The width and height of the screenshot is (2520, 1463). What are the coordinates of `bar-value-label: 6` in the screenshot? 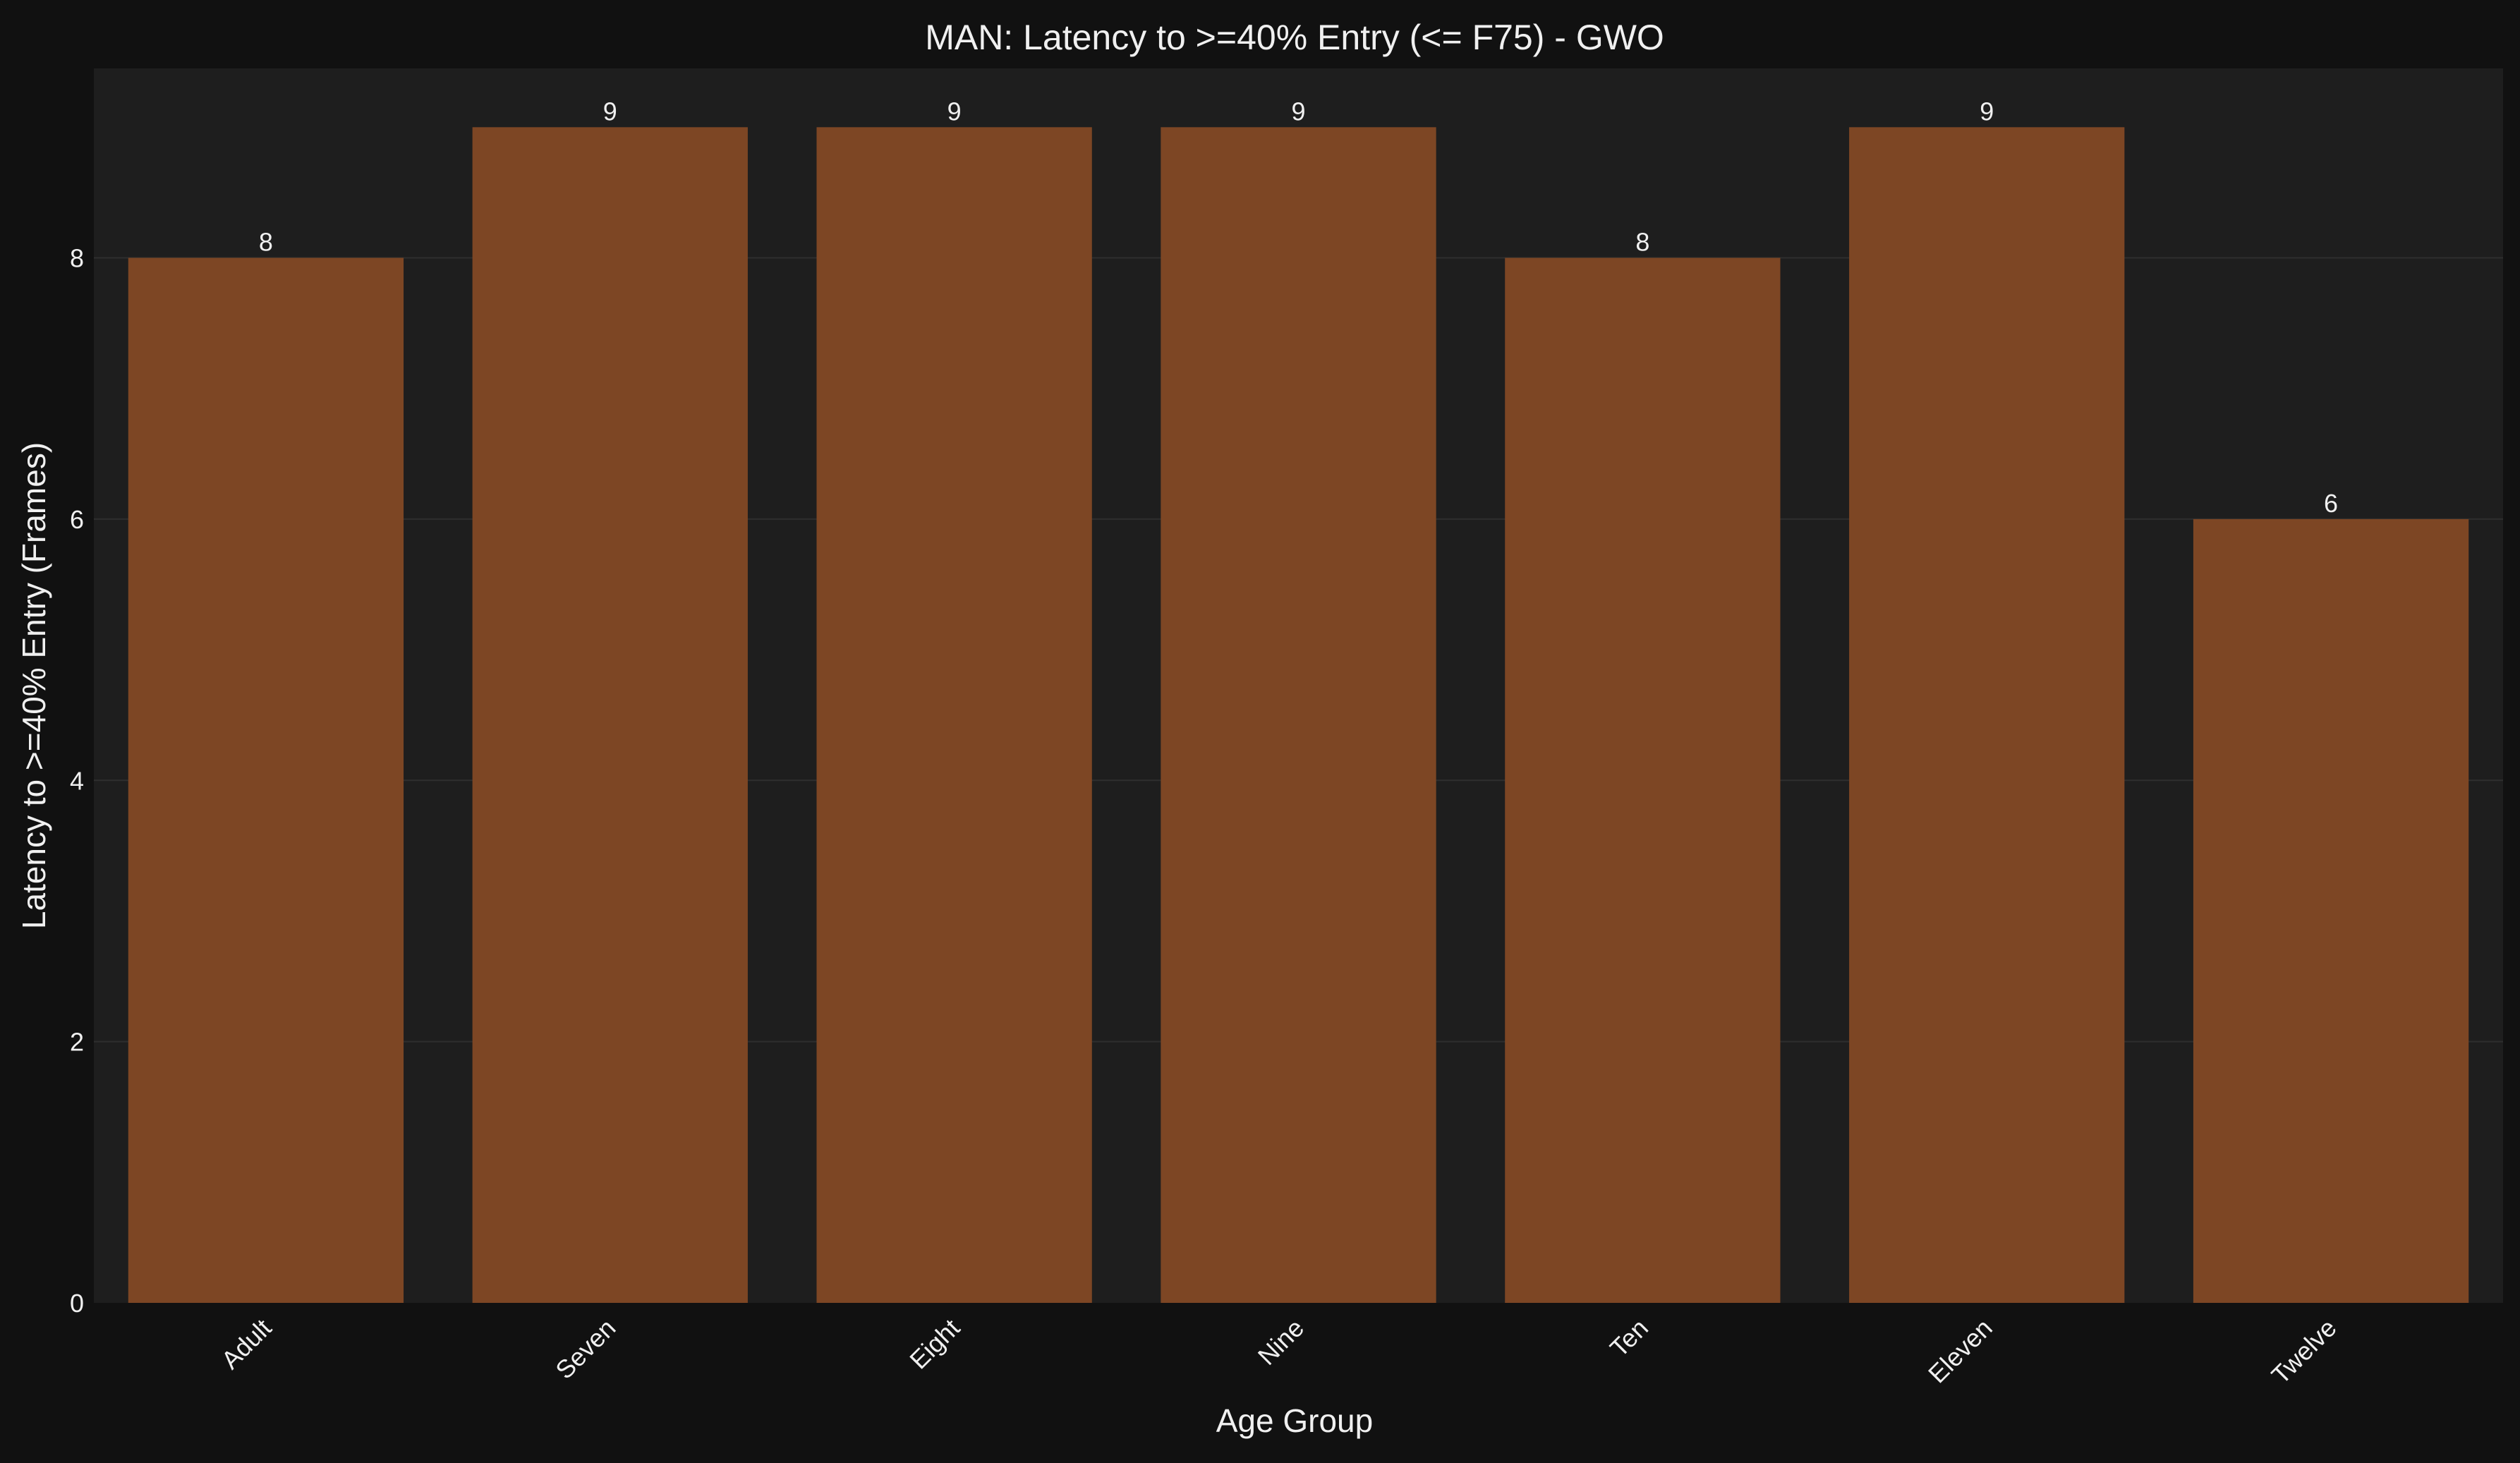 It's located at (2331, 503).